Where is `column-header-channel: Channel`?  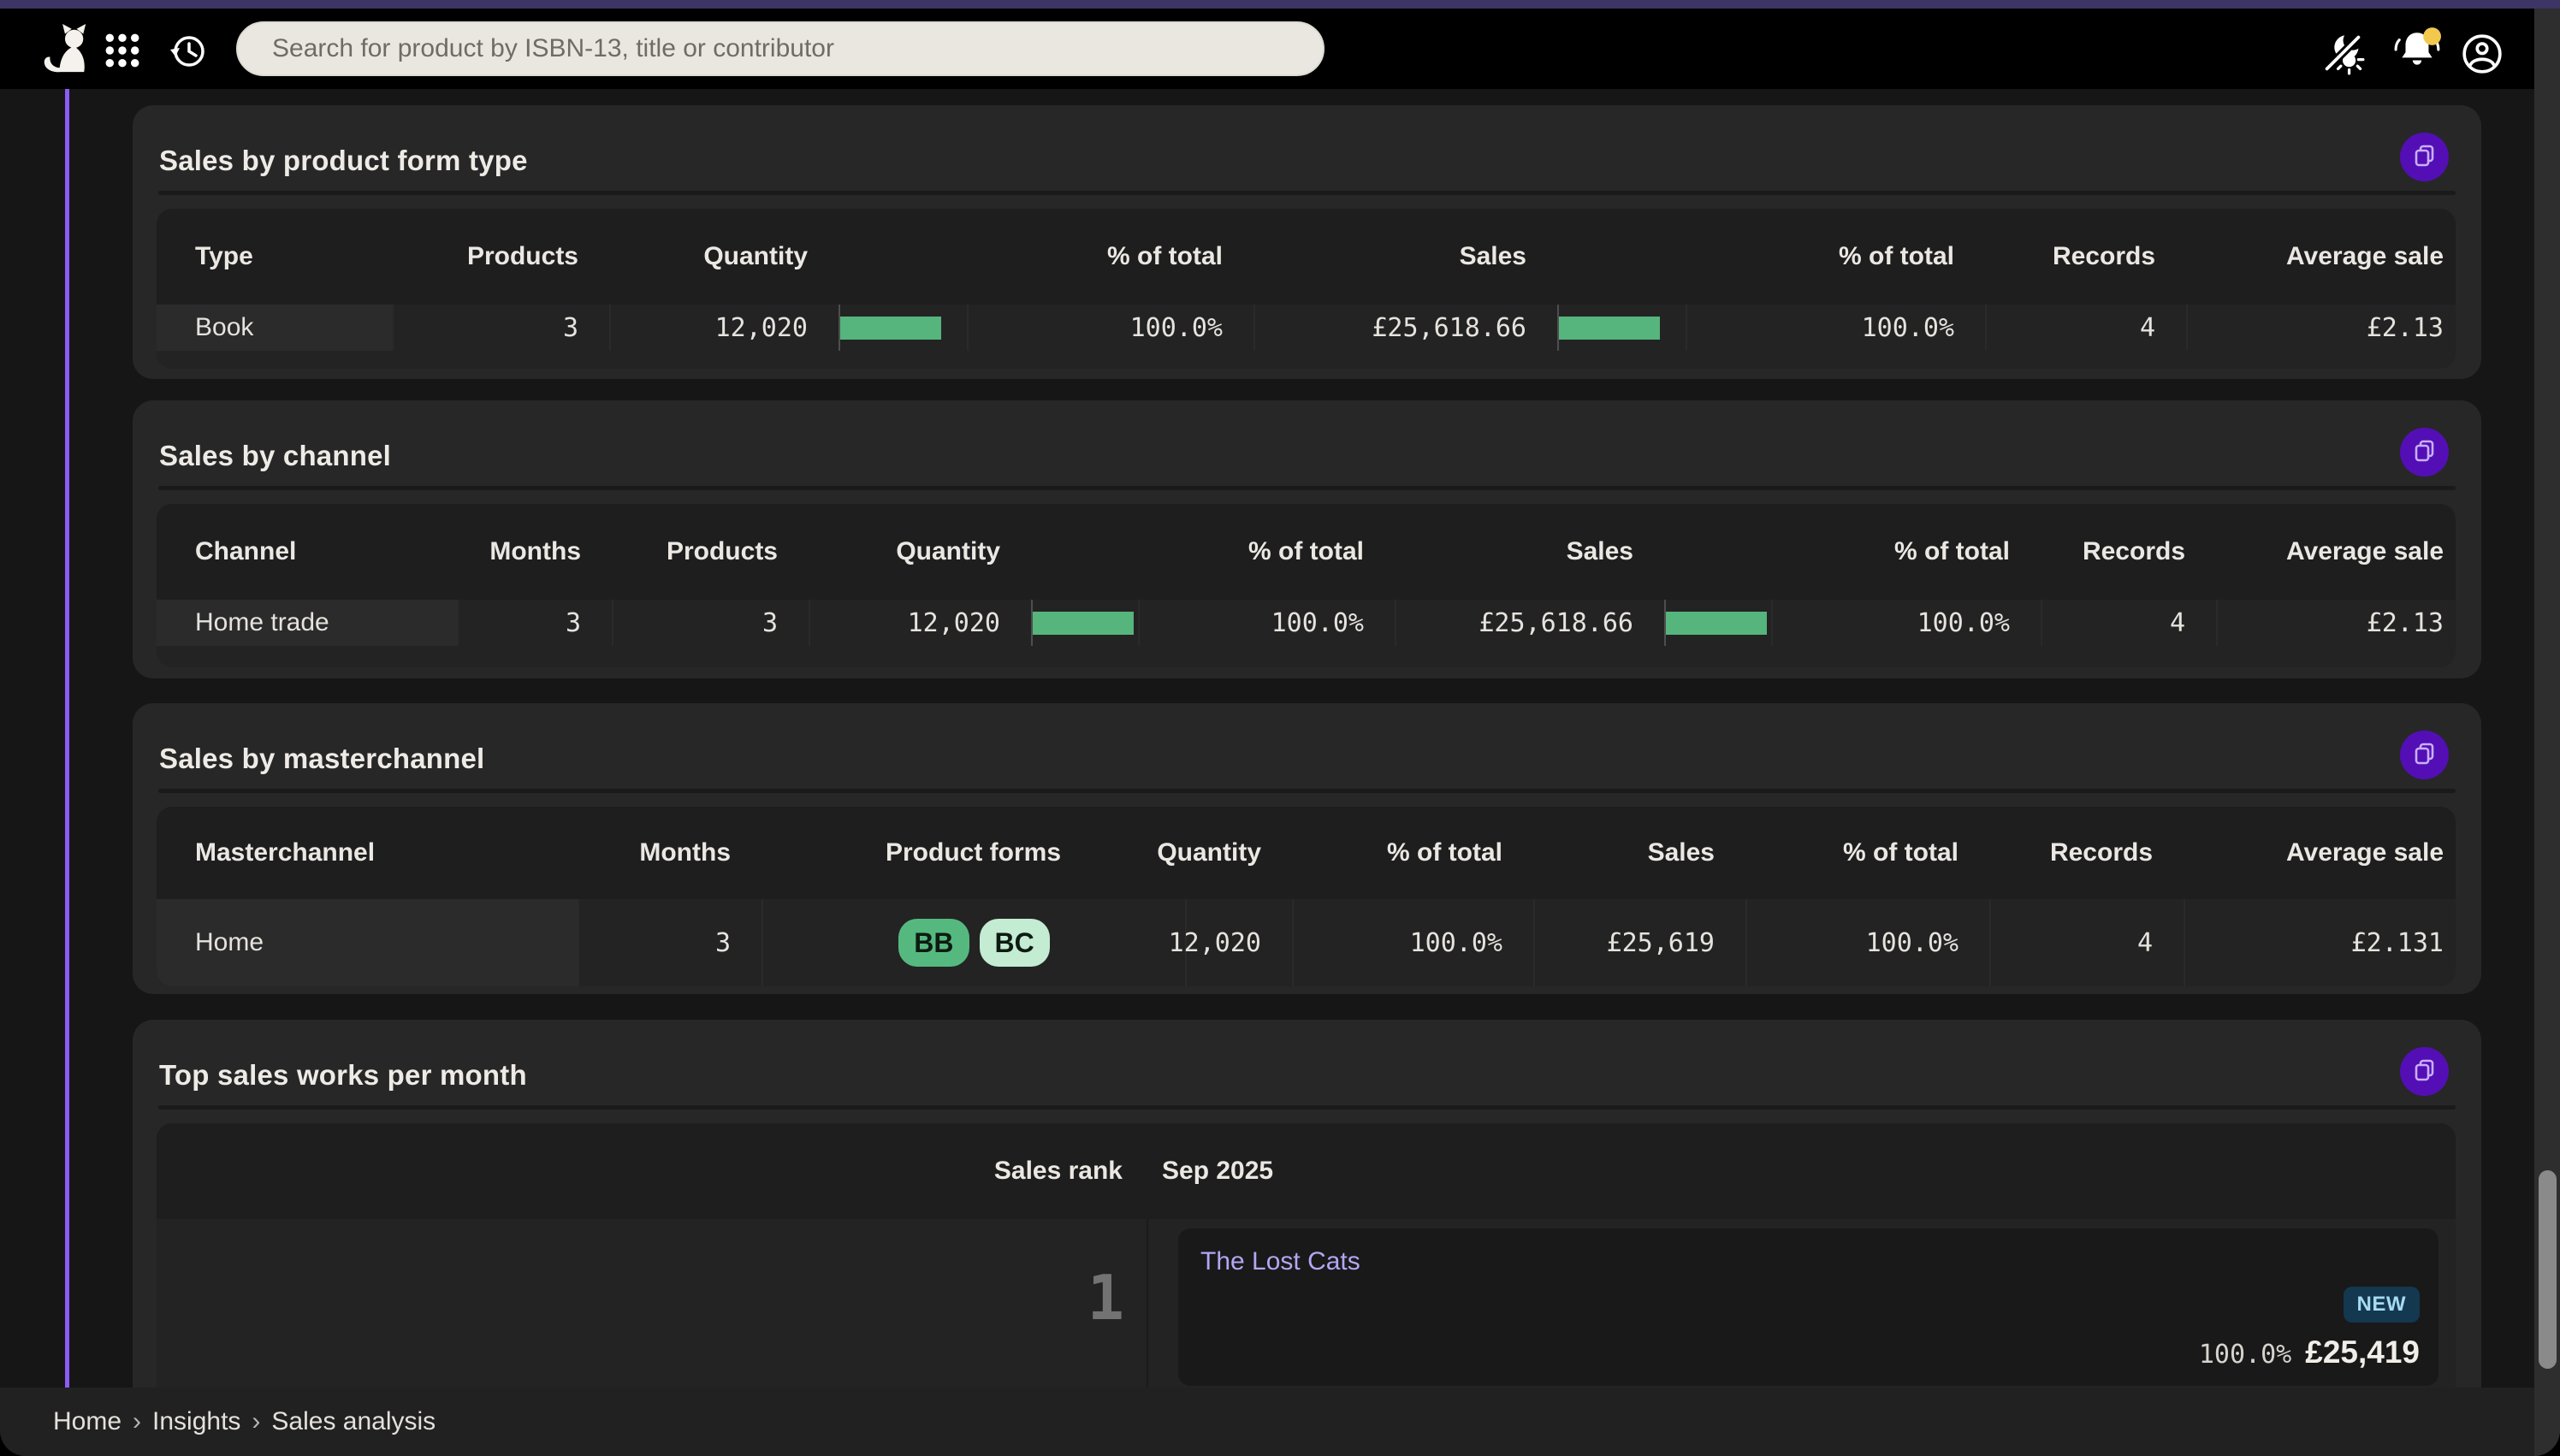 column-header-channel: Channel is located at coordinates (246, 551).